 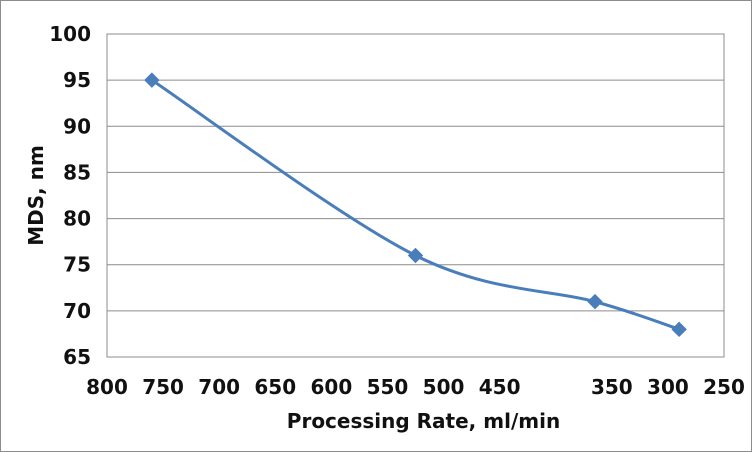 I want to click on y-tick-label-85: 85, so click(x=77, y=172).